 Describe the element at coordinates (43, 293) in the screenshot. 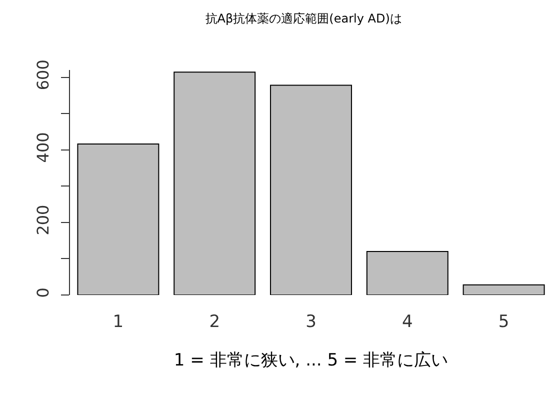

I see `y-tick-label: 0` at that location.